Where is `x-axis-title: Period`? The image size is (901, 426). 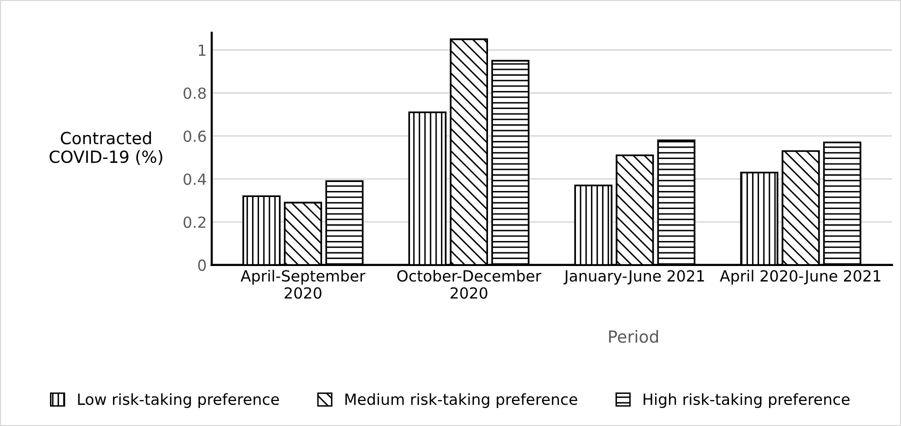 x-axis-title: Period is located at coordinates (633, 336).